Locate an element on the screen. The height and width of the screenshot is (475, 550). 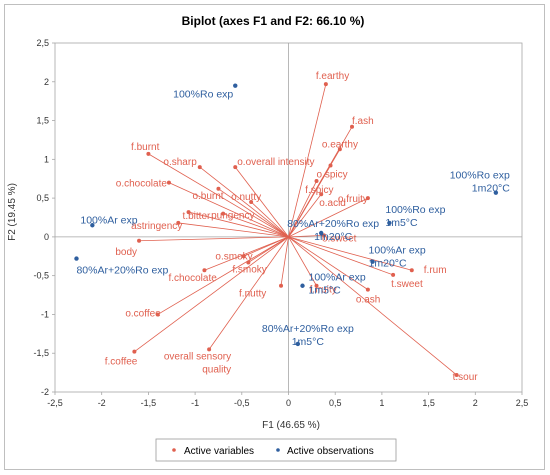
y-tick-label: 1,5 is located at coordinates (42, 121).